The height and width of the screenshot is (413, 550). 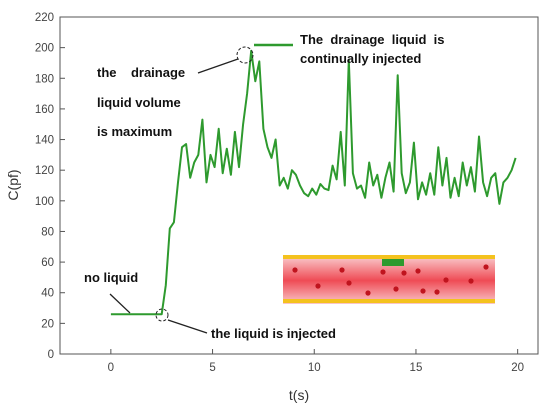 I want to click on x-axis-ticks: 0 5 10 15 20, so click(x=316, y=361).